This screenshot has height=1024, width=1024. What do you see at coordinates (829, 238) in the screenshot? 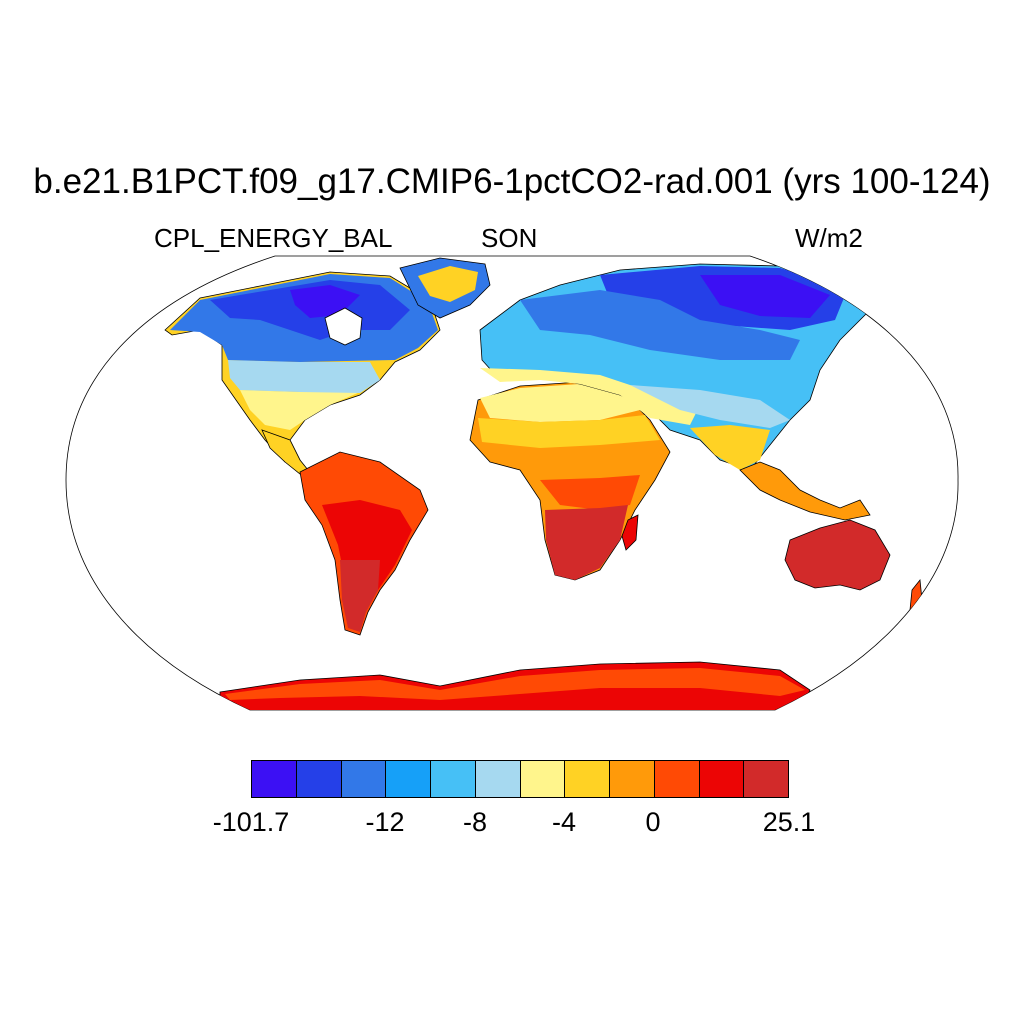
I see `units-label: W/m2` at bounding box center [829, 238].